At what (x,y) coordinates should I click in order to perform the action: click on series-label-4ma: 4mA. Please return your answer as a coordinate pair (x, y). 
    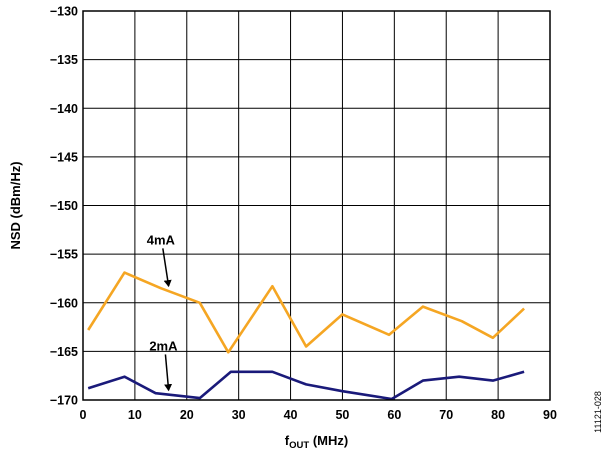
    Looking at the image, I should click on (161, 239).